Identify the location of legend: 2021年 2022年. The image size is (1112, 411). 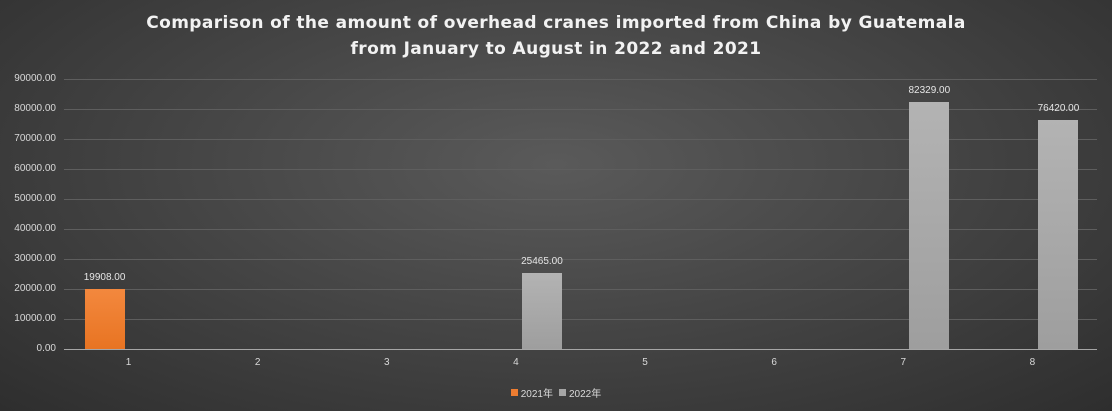
(556, 392).